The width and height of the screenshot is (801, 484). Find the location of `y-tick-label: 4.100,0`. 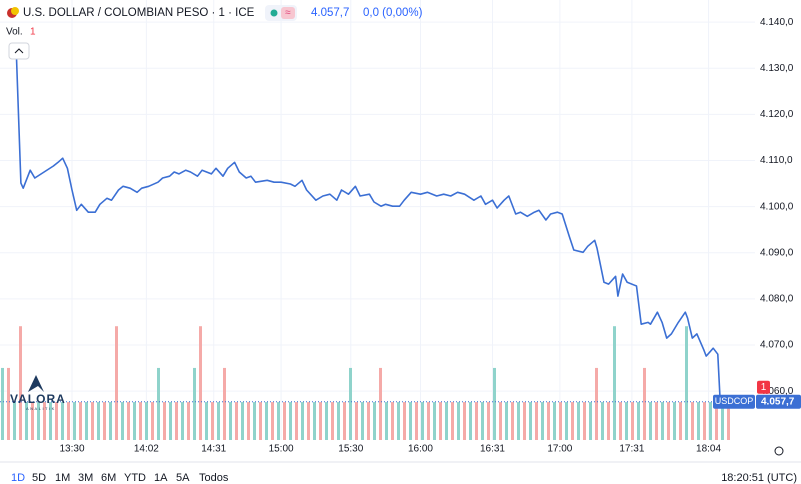

y-tick-label: 4.100,0 is located at coordinates (777, 206).